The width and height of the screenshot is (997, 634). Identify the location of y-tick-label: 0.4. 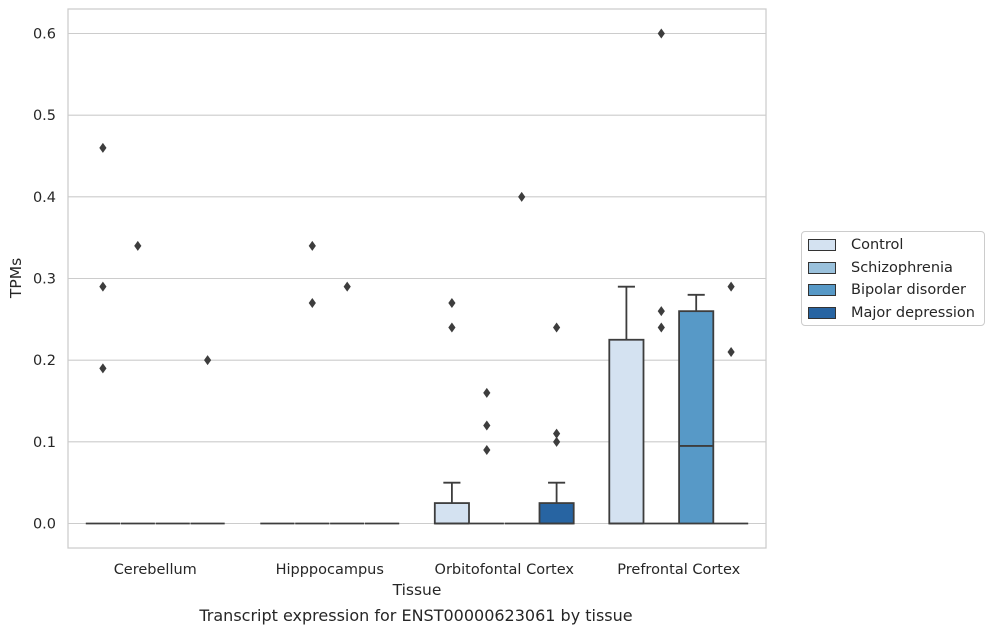
(44, 198).